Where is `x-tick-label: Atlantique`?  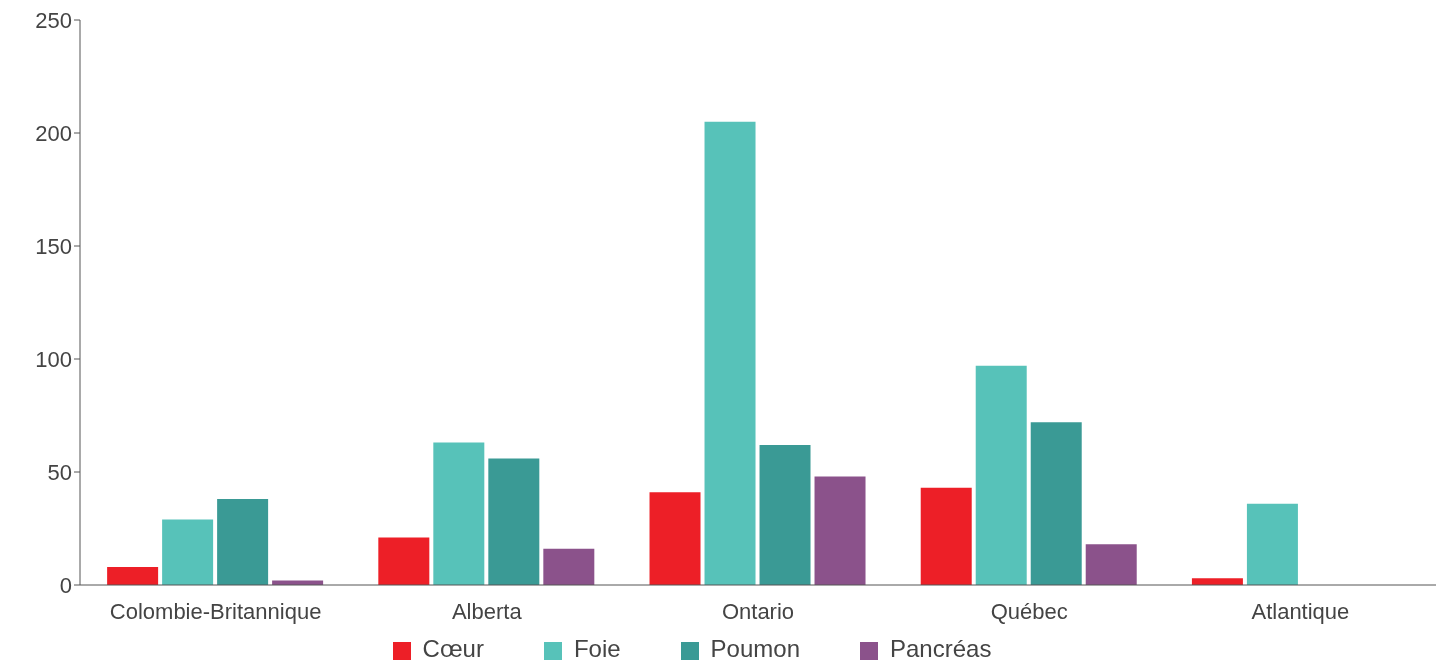
x-tick-label: Atlantique is located at coordinates (1300, 611).